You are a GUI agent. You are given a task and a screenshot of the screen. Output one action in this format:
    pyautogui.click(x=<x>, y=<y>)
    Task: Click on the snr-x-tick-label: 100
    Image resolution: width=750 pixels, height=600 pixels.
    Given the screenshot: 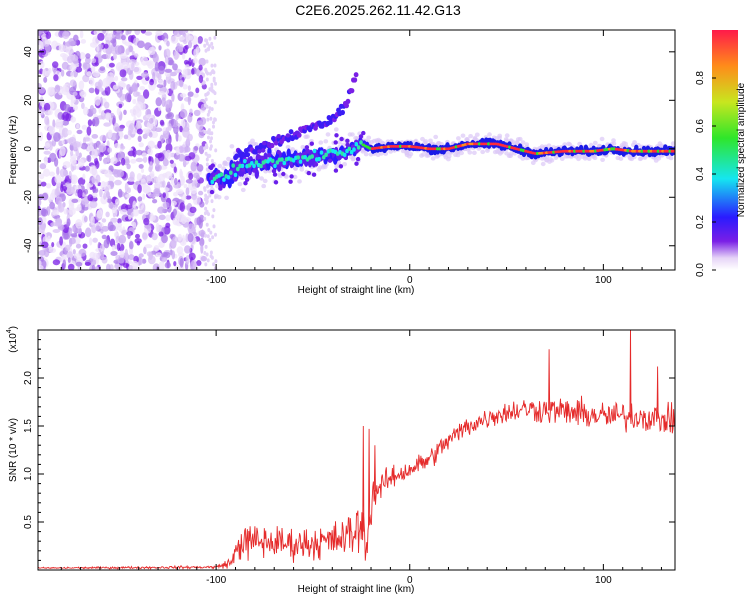 What is the action you would take?
    pyautogui.click(x=603, y=580)
    